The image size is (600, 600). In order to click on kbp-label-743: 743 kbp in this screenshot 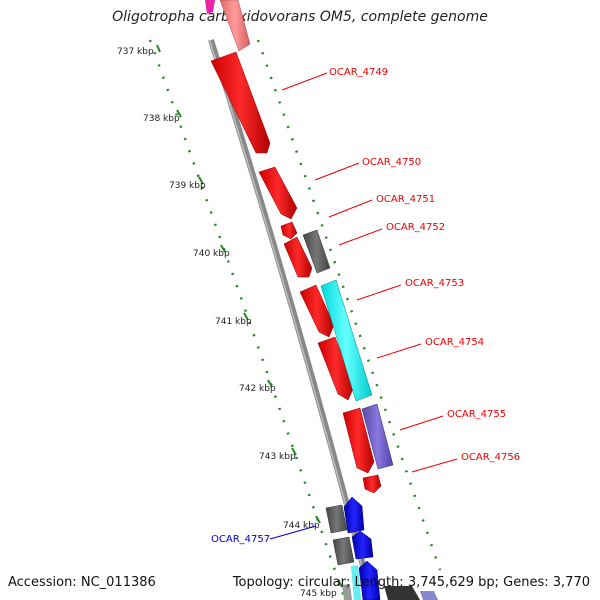, I will do `click(277, 457)`.